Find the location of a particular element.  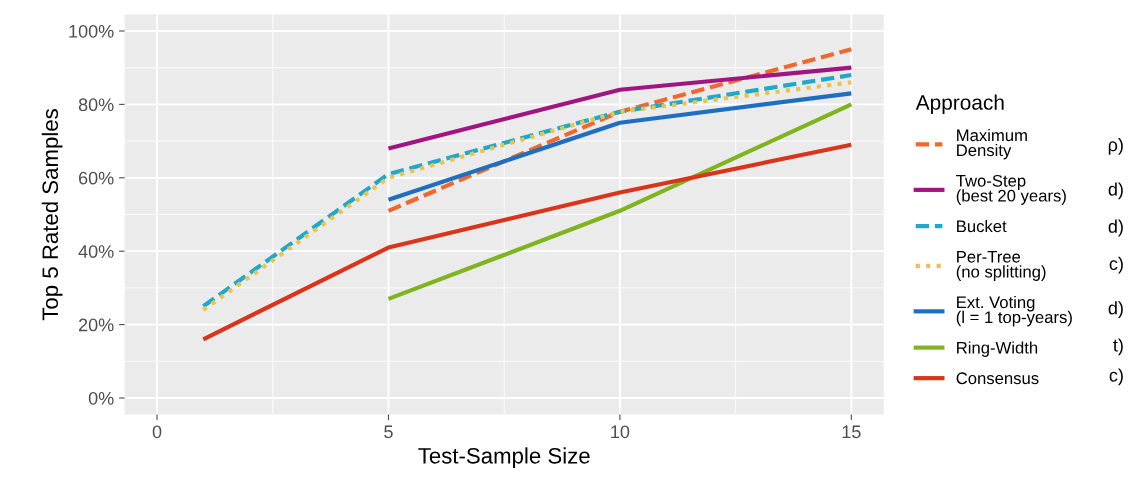

y-tick-label: 100% is located at coordinates (91, 31).